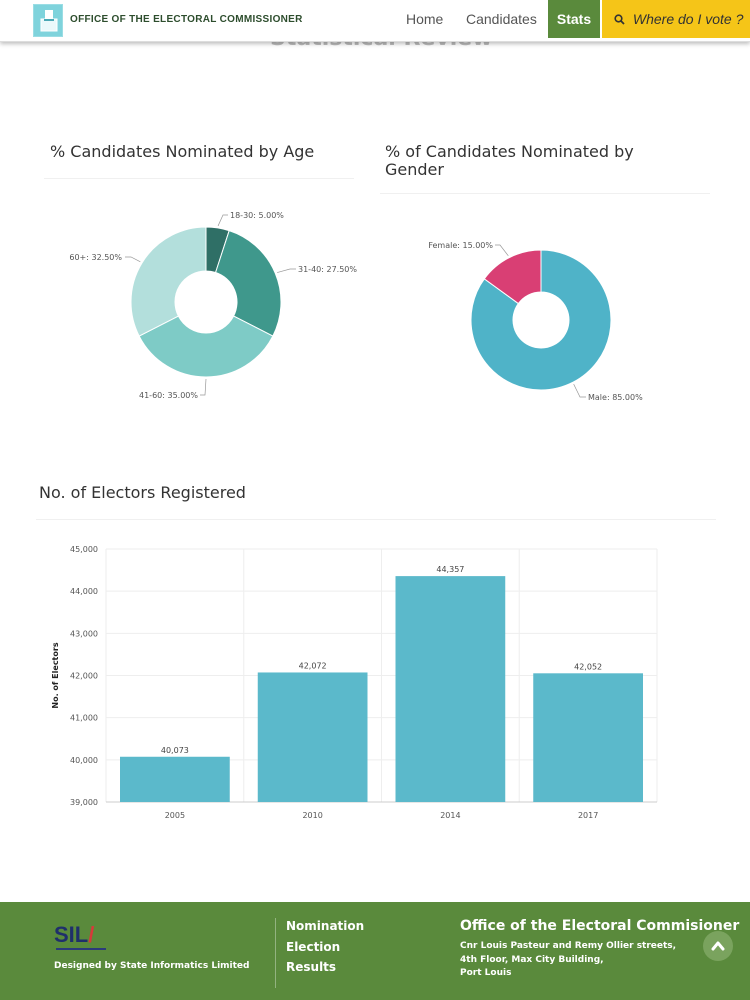 Image resolution: width=750 pixels, height=1000 pixels. What do you see at coordinates (312, 815) in the screenshot?
I see `x-tick-label: 2010` at bounding box center [312, 815].